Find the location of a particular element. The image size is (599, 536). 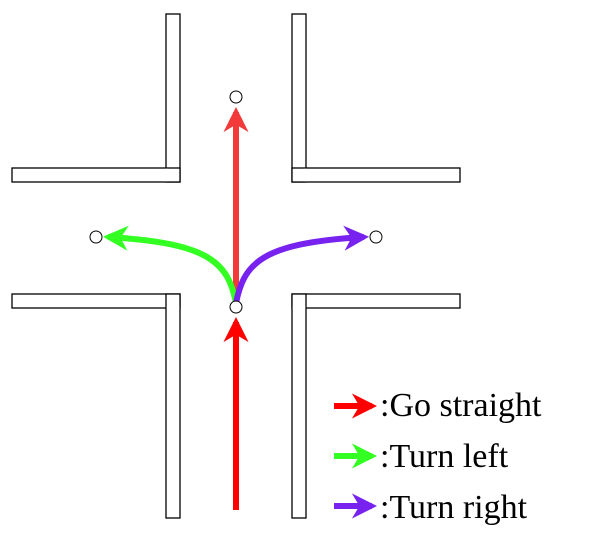

node-center is located at coordinates (236, 307).